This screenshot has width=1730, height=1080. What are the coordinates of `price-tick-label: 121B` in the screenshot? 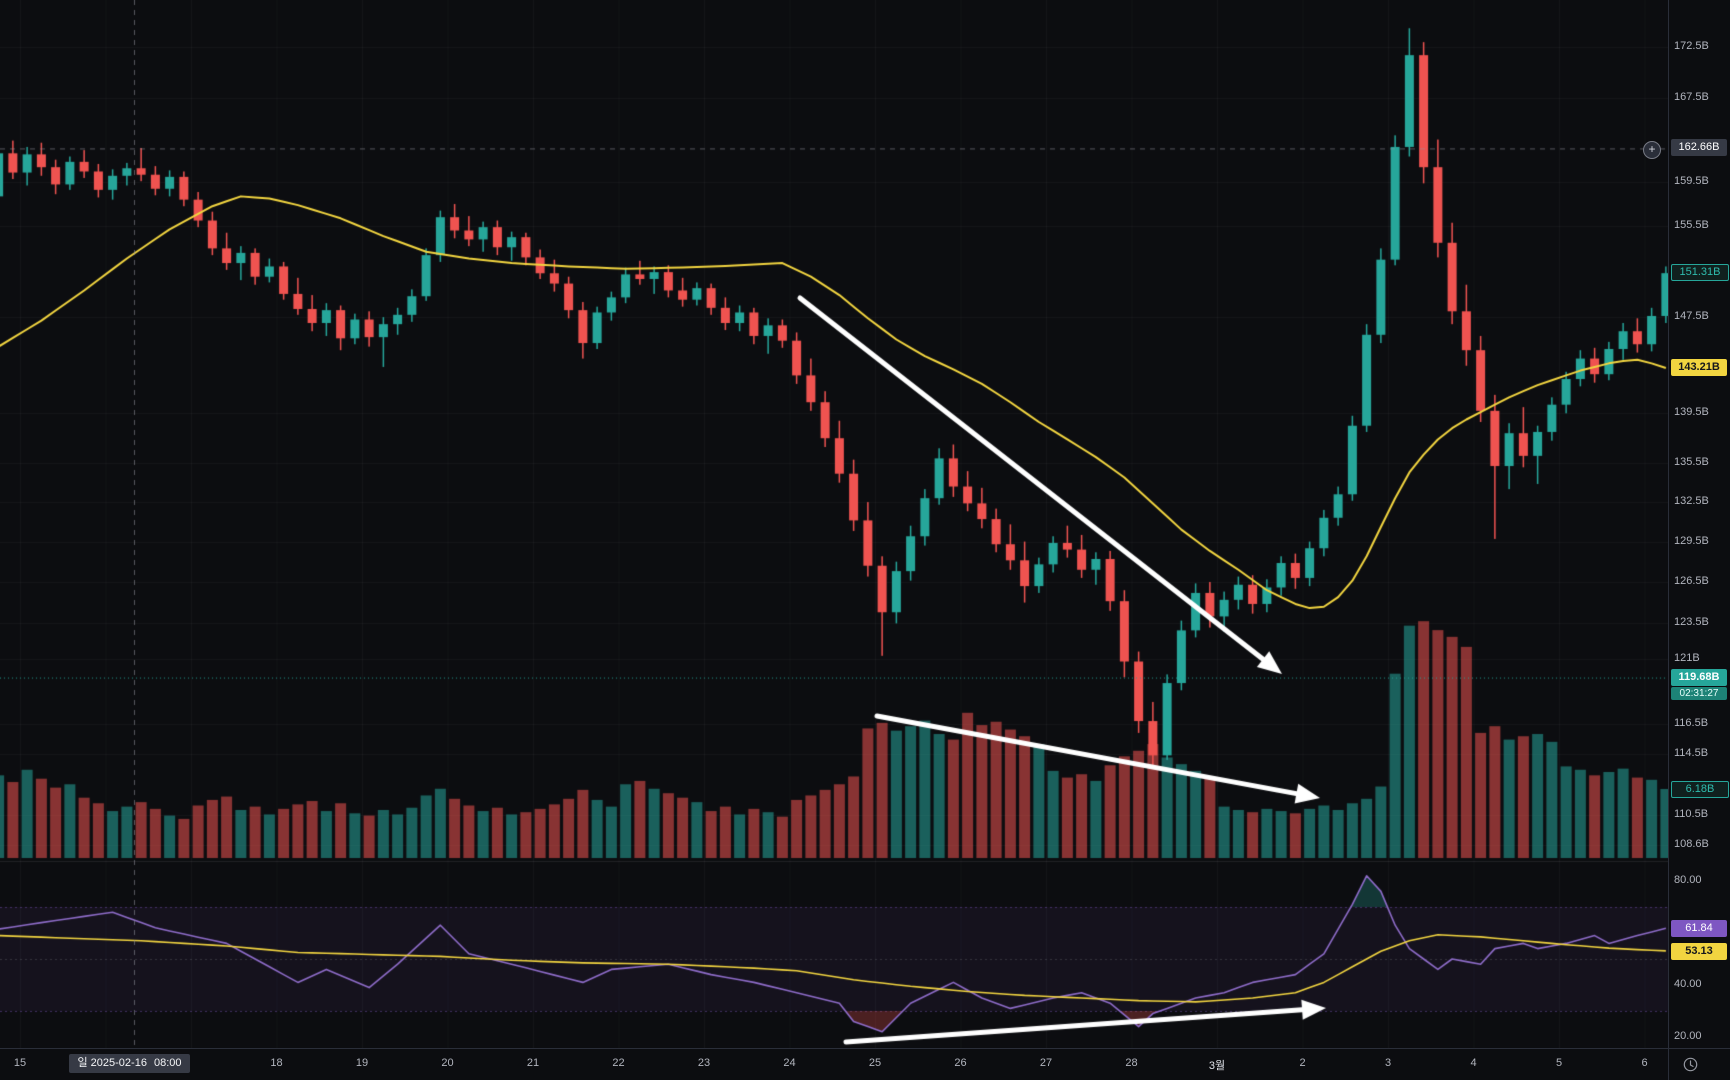 It's located at (1687, 657).